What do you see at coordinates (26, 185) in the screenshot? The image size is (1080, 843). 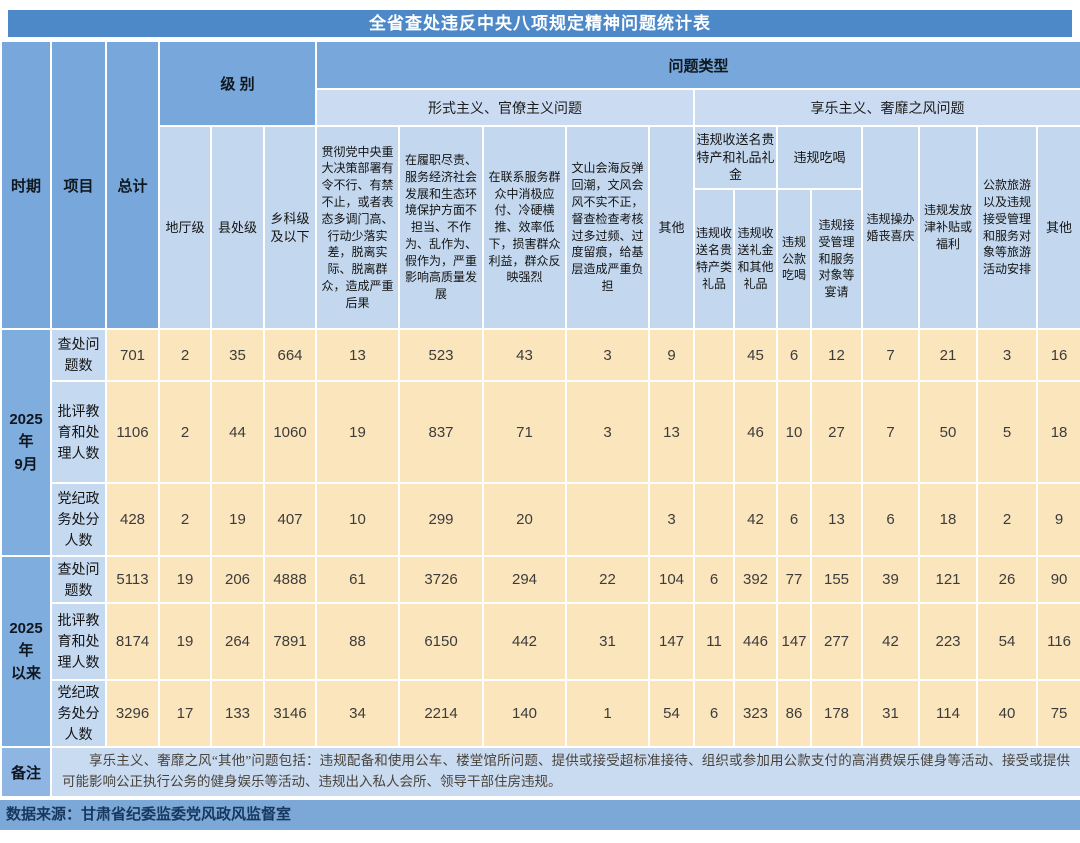 I see `col-header-period: 时期` at bounding box center [26, 185].